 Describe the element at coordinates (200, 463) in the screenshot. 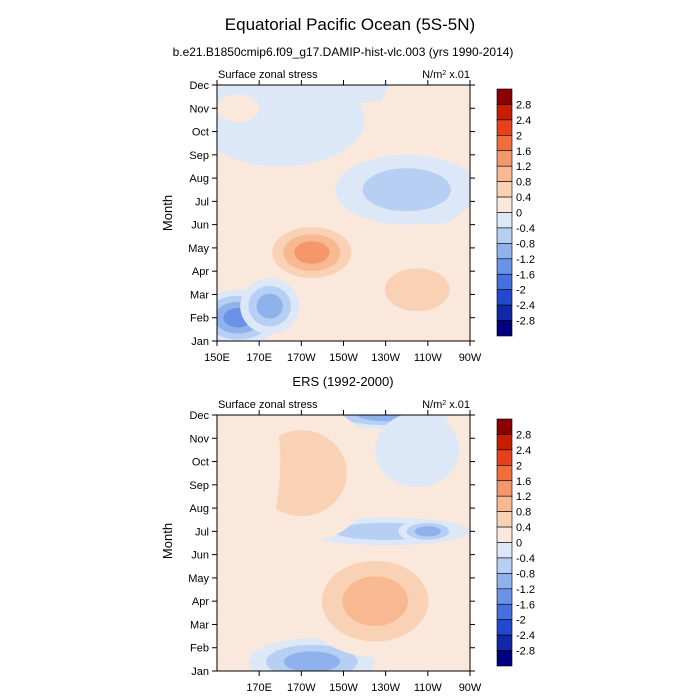

I see `y-tick-label: Oct` at that location.